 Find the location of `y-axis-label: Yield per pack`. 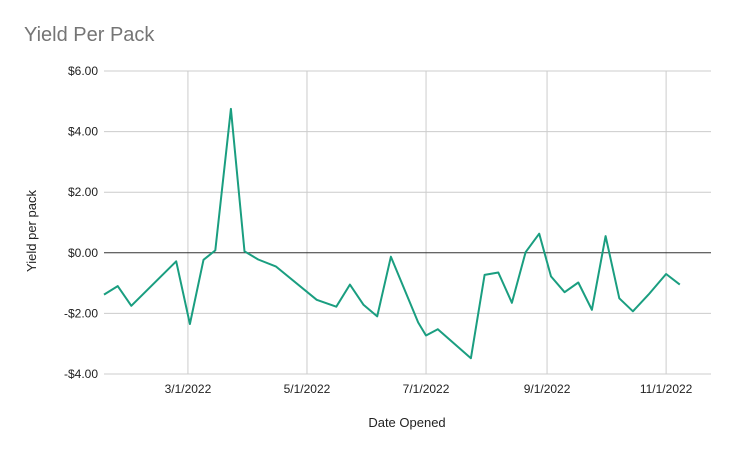

y-axis-label: Yield per pack is located at coordinates (31, 231).